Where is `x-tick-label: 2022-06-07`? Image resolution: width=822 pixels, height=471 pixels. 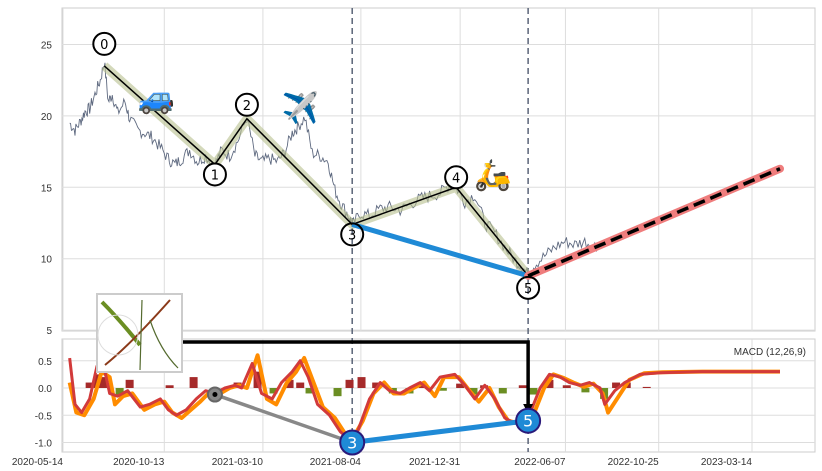 x-tick-label: 2022-06-07 is located at coordinates (540, 462).